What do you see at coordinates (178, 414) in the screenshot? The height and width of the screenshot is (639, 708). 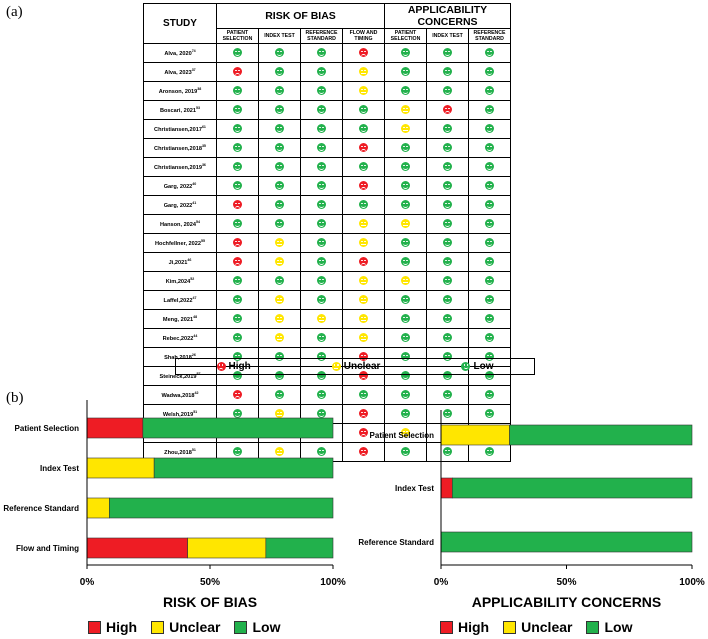 I see `study-label: Welsh,2019` at bounding box center [178, 414].